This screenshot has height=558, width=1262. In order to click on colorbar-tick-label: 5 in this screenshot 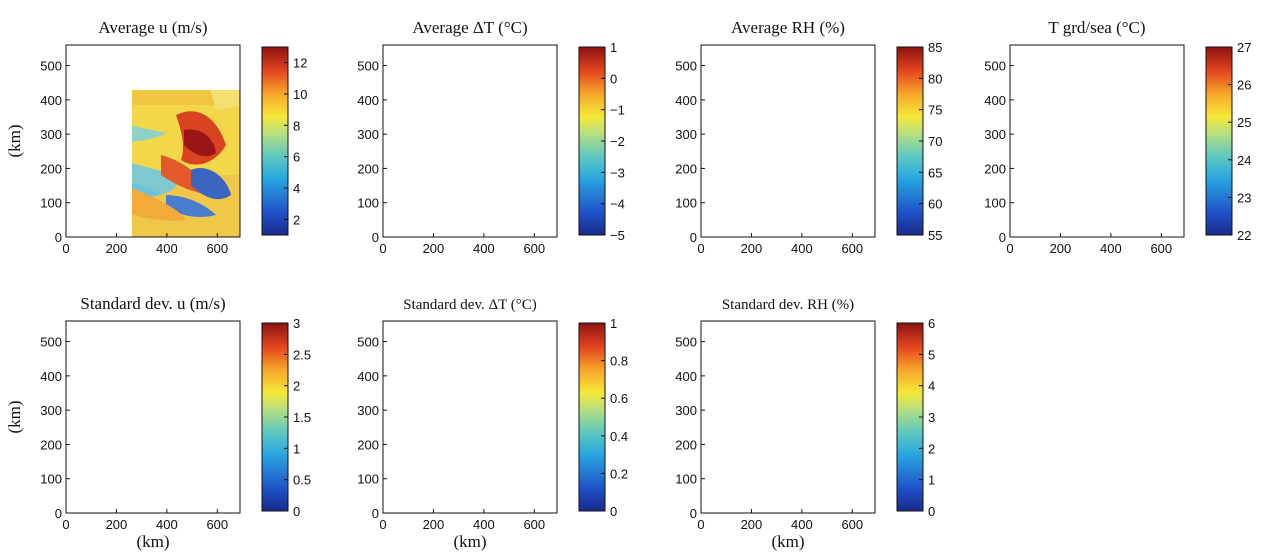, I will do `click(931, 354)`.